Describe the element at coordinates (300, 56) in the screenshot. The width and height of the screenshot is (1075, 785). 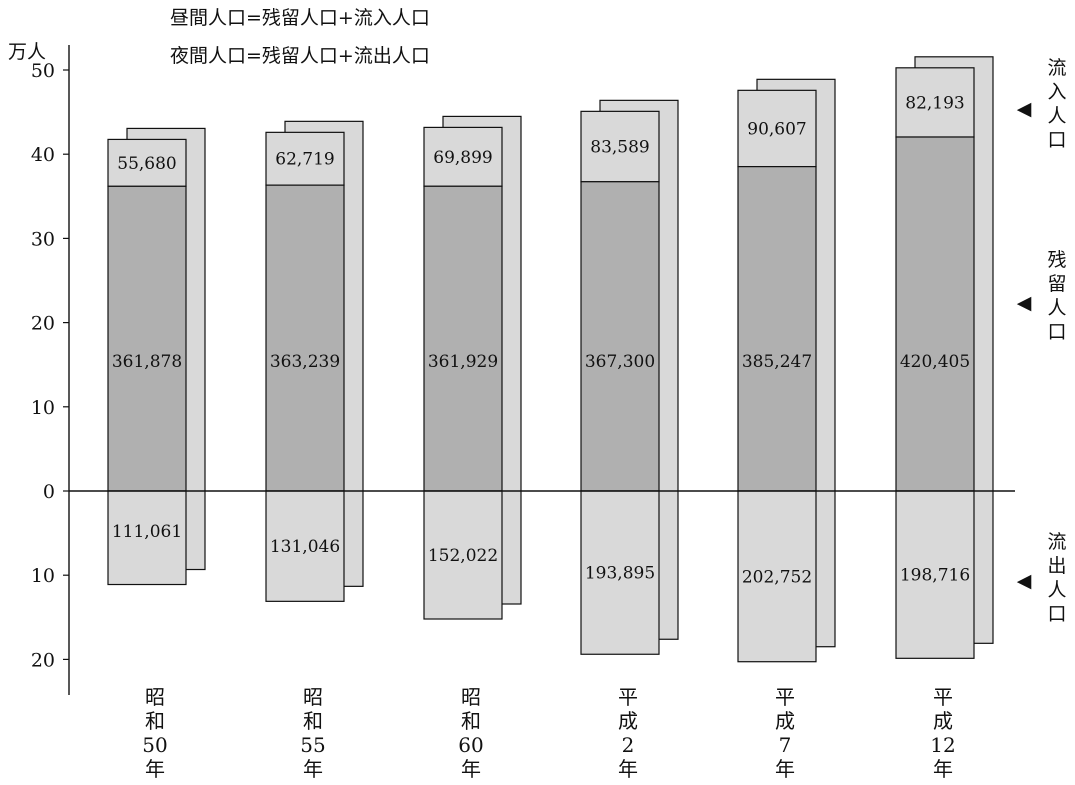
I see `formula-note-nighttime: 夜間人口=残留人口+流出人口` at that location.